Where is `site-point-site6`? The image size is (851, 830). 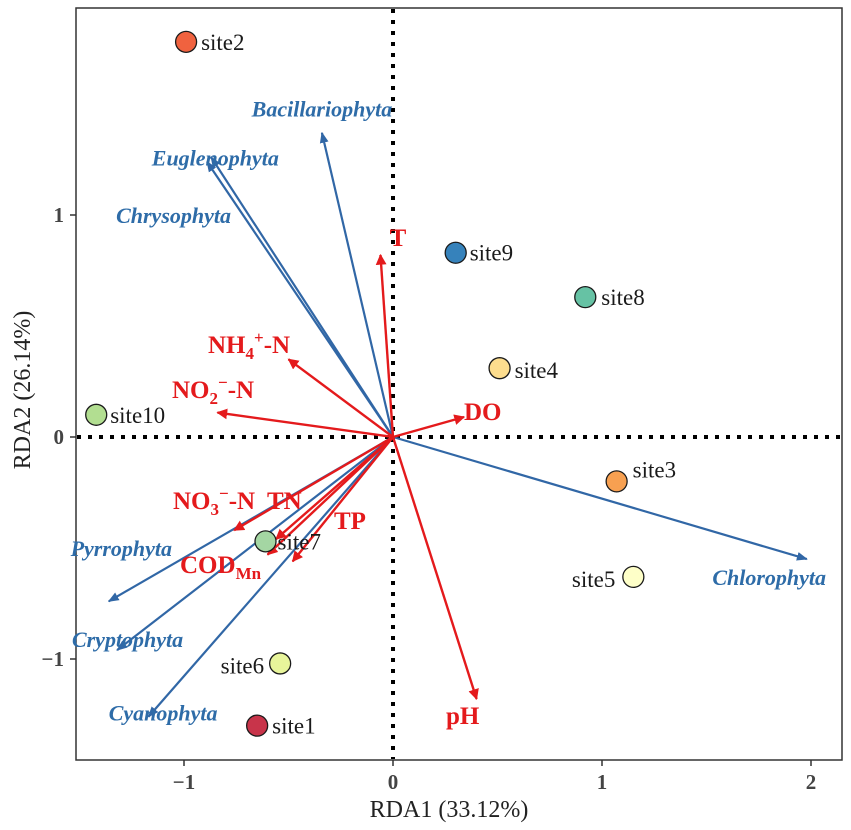
site-point-site6 is located at coordinates (280, 663).